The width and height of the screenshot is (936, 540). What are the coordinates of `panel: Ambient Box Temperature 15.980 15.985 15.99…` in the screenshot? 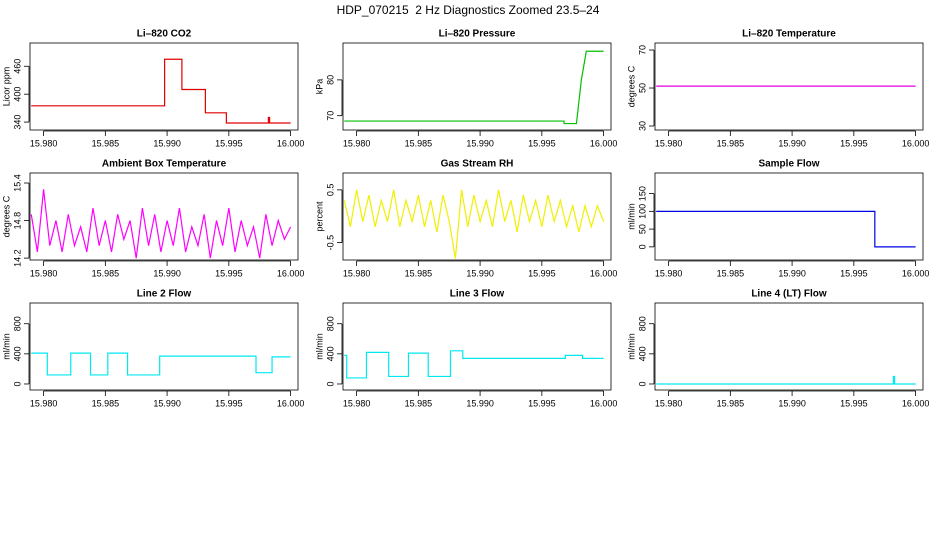 It's located at (152, 219).